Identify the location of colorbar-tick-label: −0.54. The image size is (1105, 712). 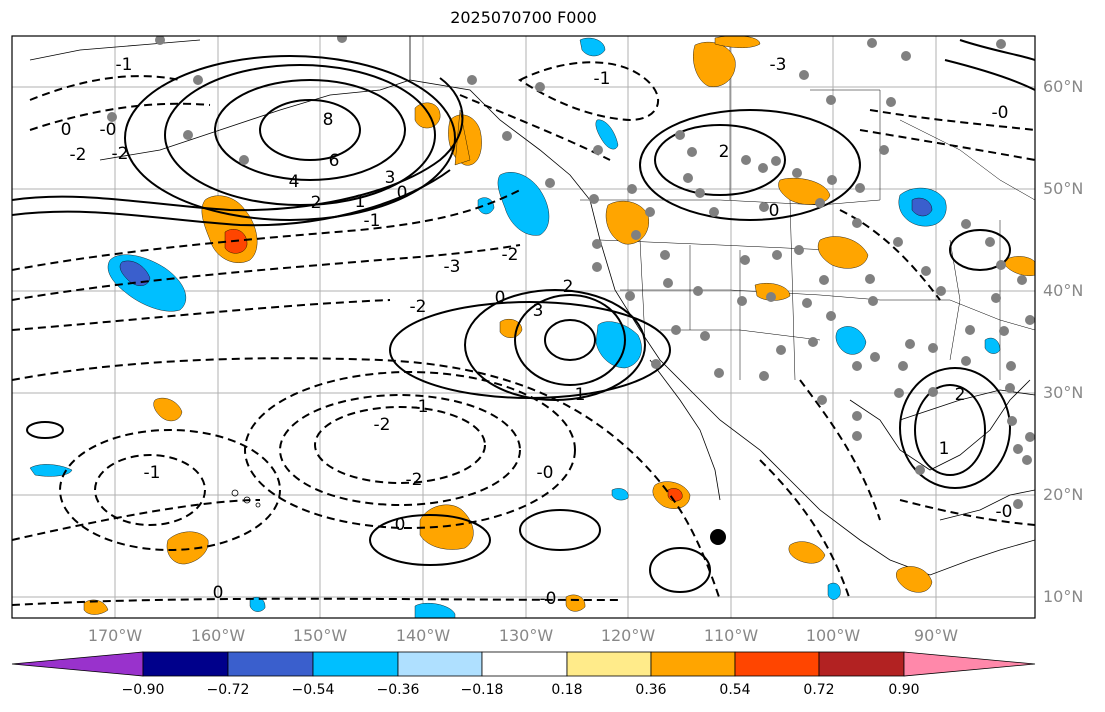
(313, 690).